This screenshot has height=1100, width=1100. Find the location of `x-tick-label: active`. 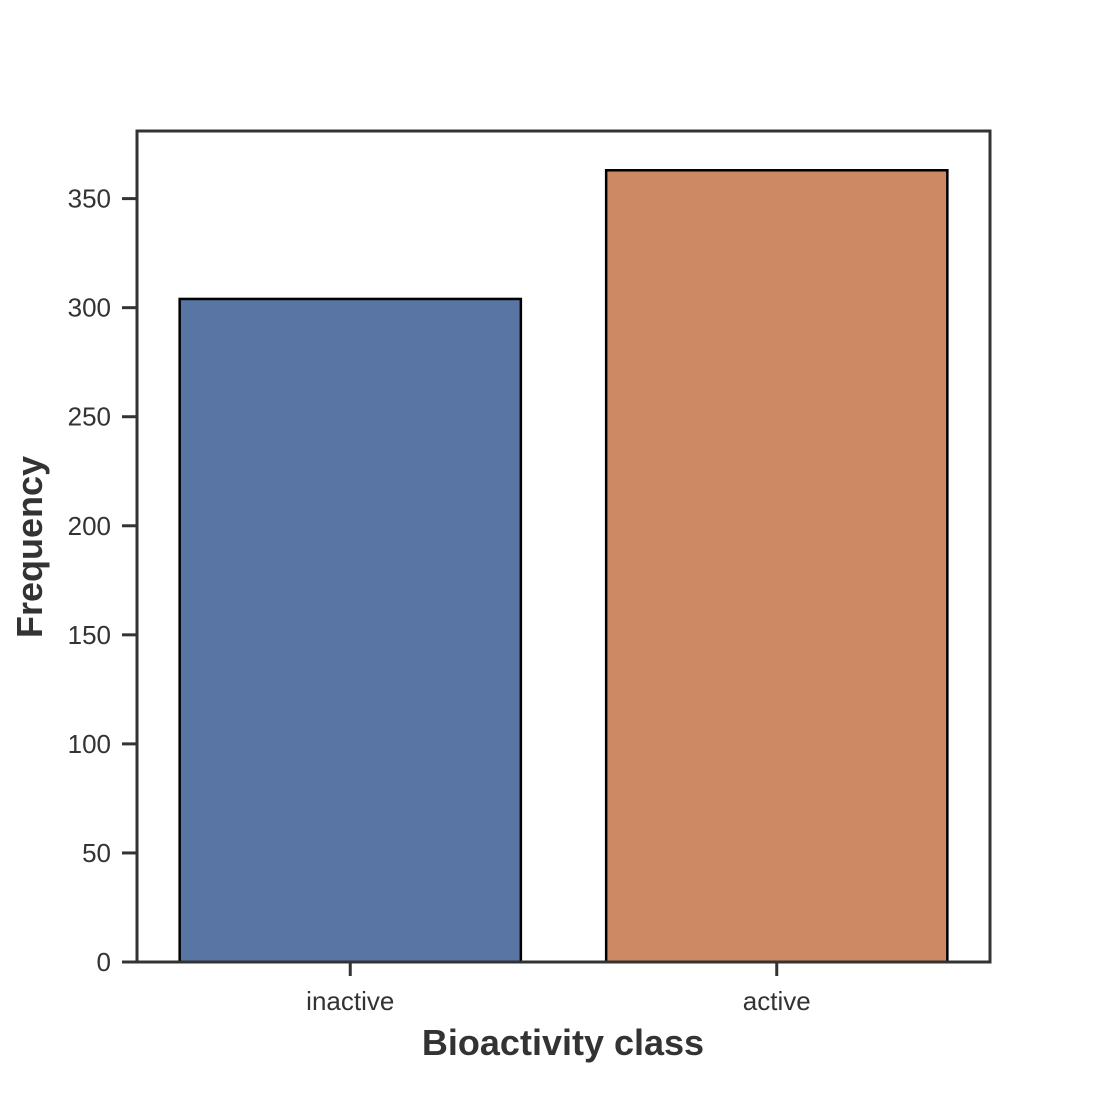

x-tick-label: active is located at coordinates (777, 1001).